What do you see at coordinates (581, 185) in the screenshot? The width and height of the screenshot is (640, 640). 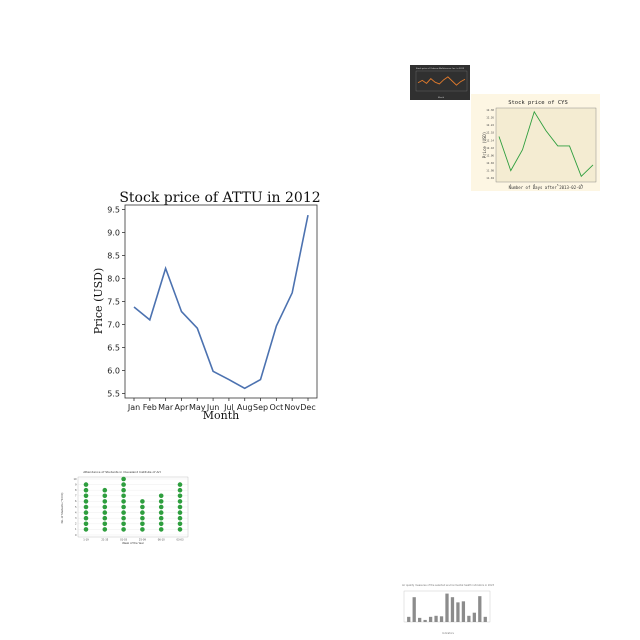 I see `cys-x-tick-label: 7` at bounding box center [581, 185].